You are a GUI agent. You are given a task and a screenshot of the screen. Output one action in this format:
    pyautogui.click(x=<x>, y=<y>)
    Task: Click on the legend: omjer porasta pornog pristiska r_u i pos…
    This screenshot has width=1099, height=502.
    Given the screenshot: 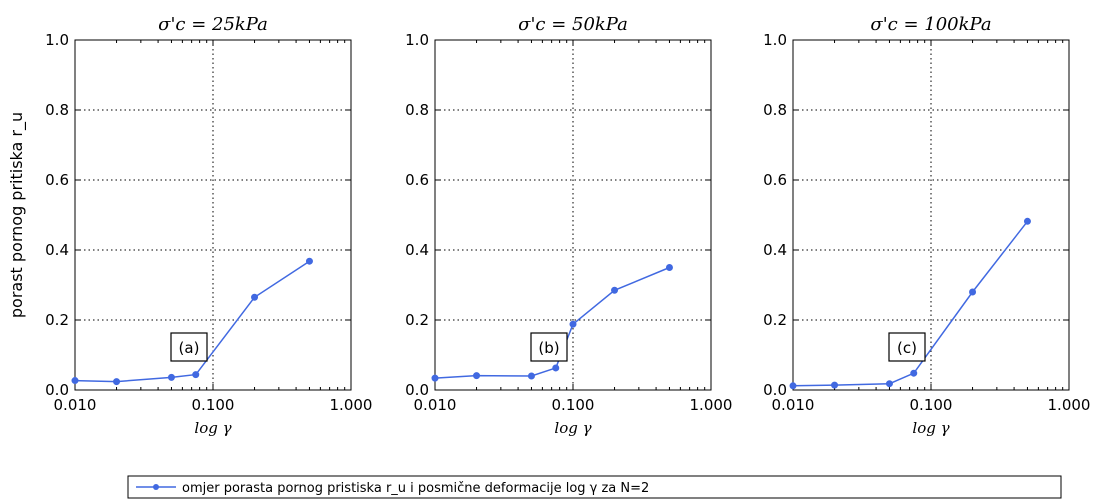 What is the action you would take?
    pyautogui.click(x=594, y=487)
    